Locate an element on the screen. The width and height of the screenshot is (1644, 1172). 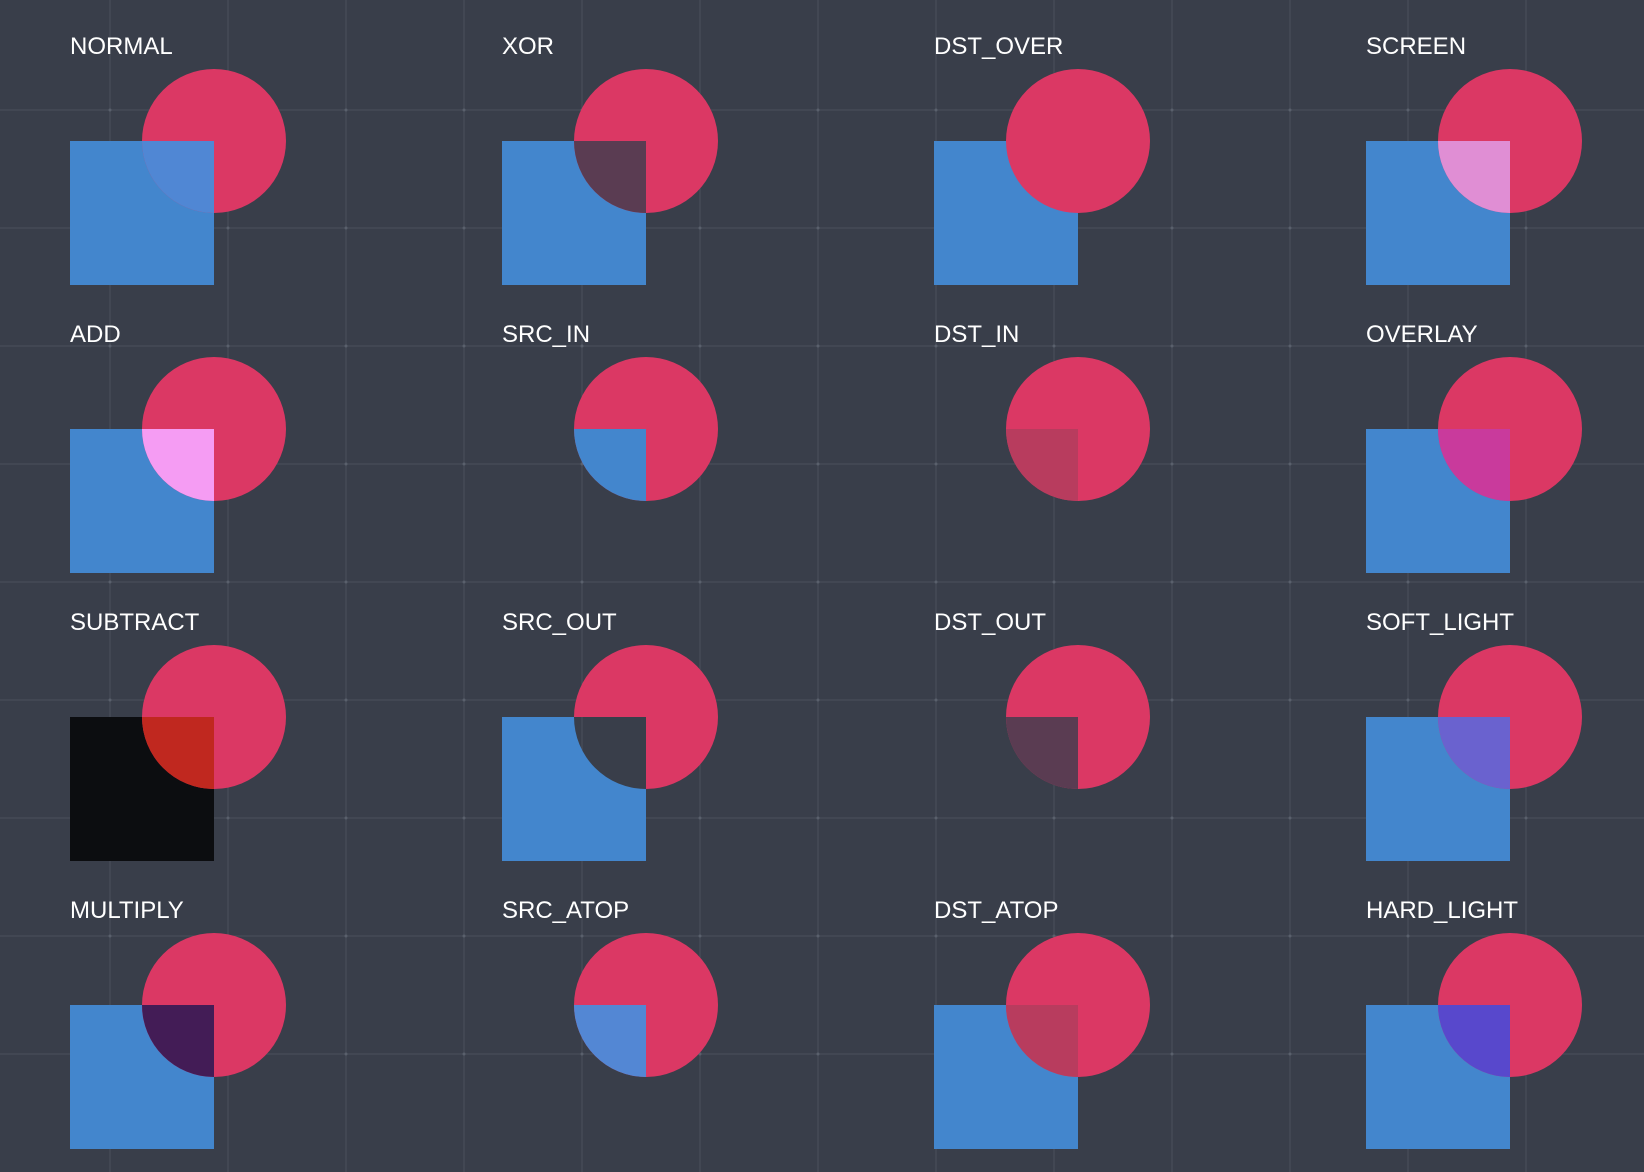
cell-label: NORMAL is located at coordinates (121, 46).